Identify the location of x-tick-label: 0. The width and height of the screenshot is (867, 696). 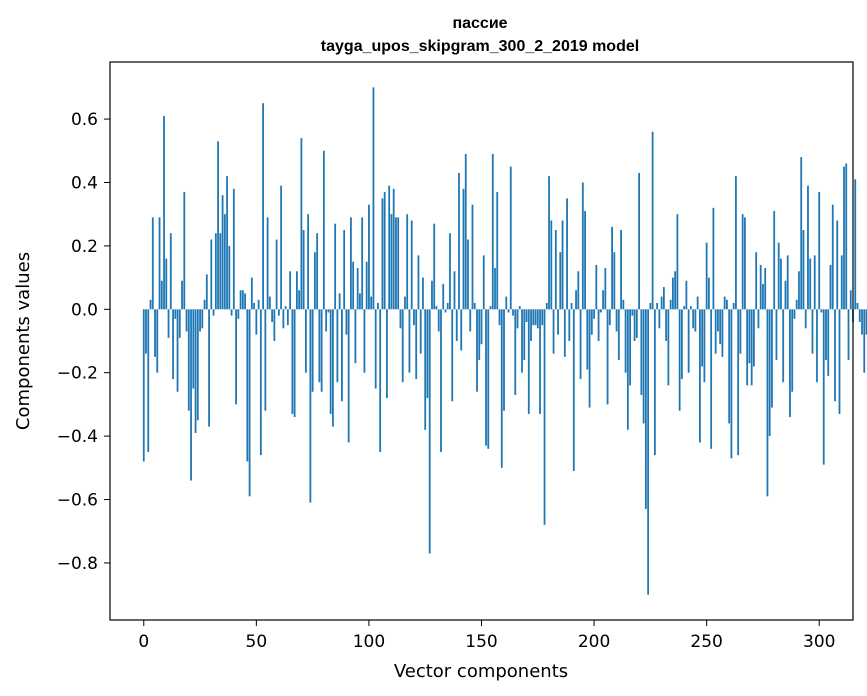
(143, 642).